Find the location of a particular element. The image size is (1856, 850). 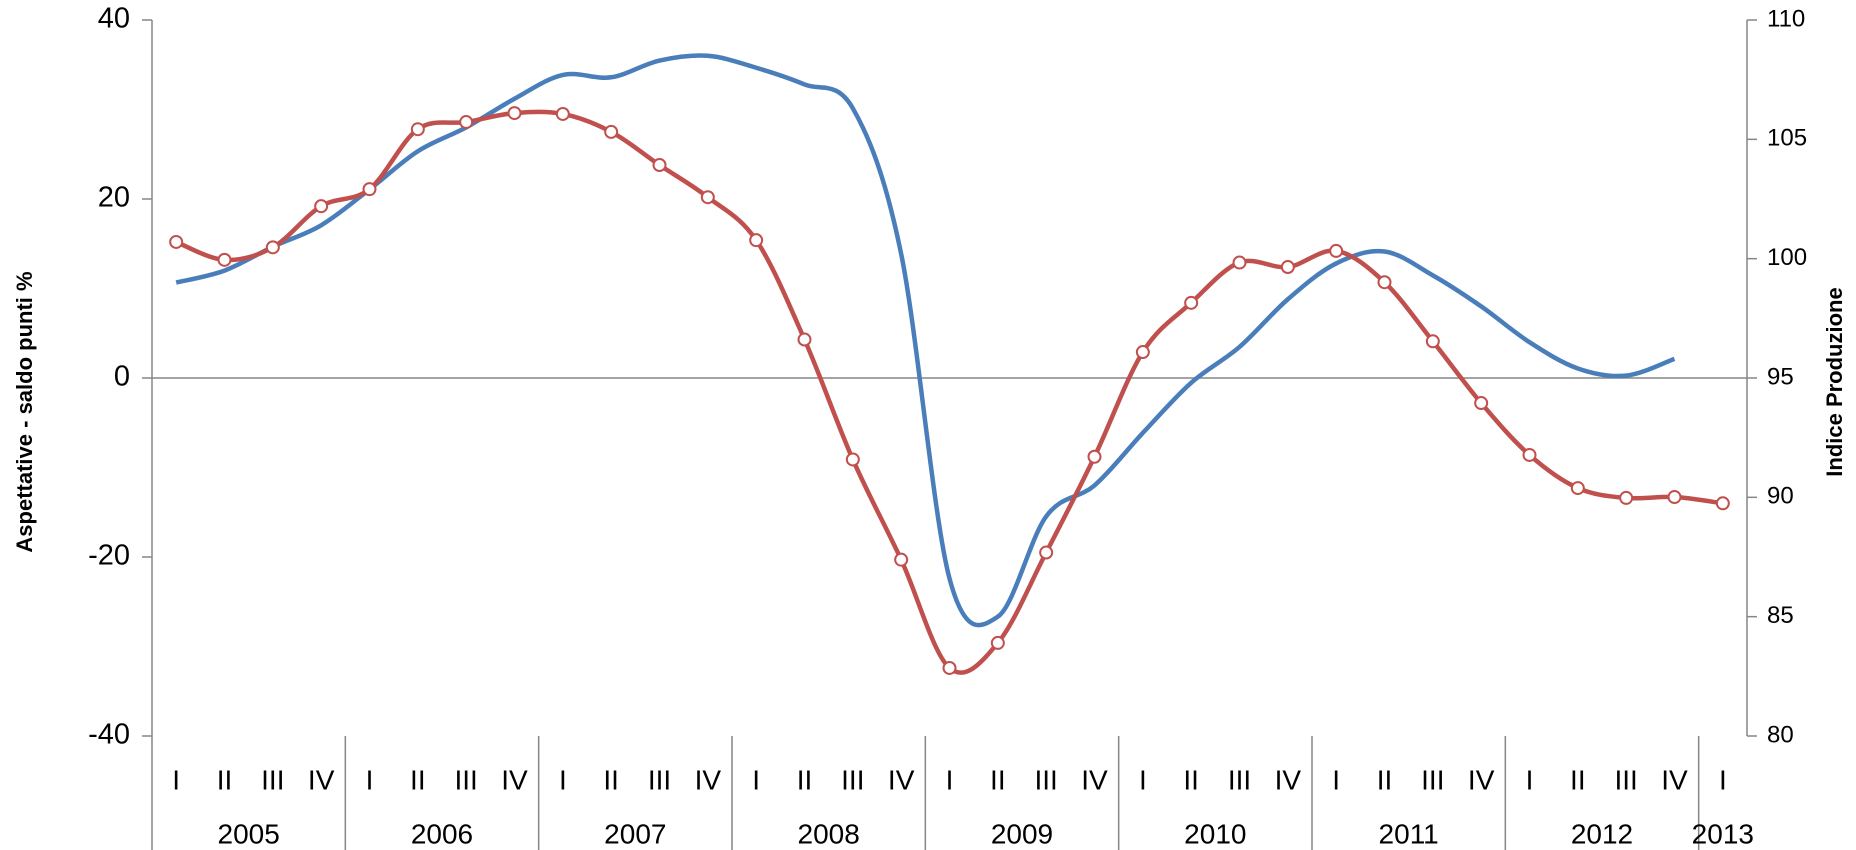

year-label: 2012 is located at coordinates (1602, 833).